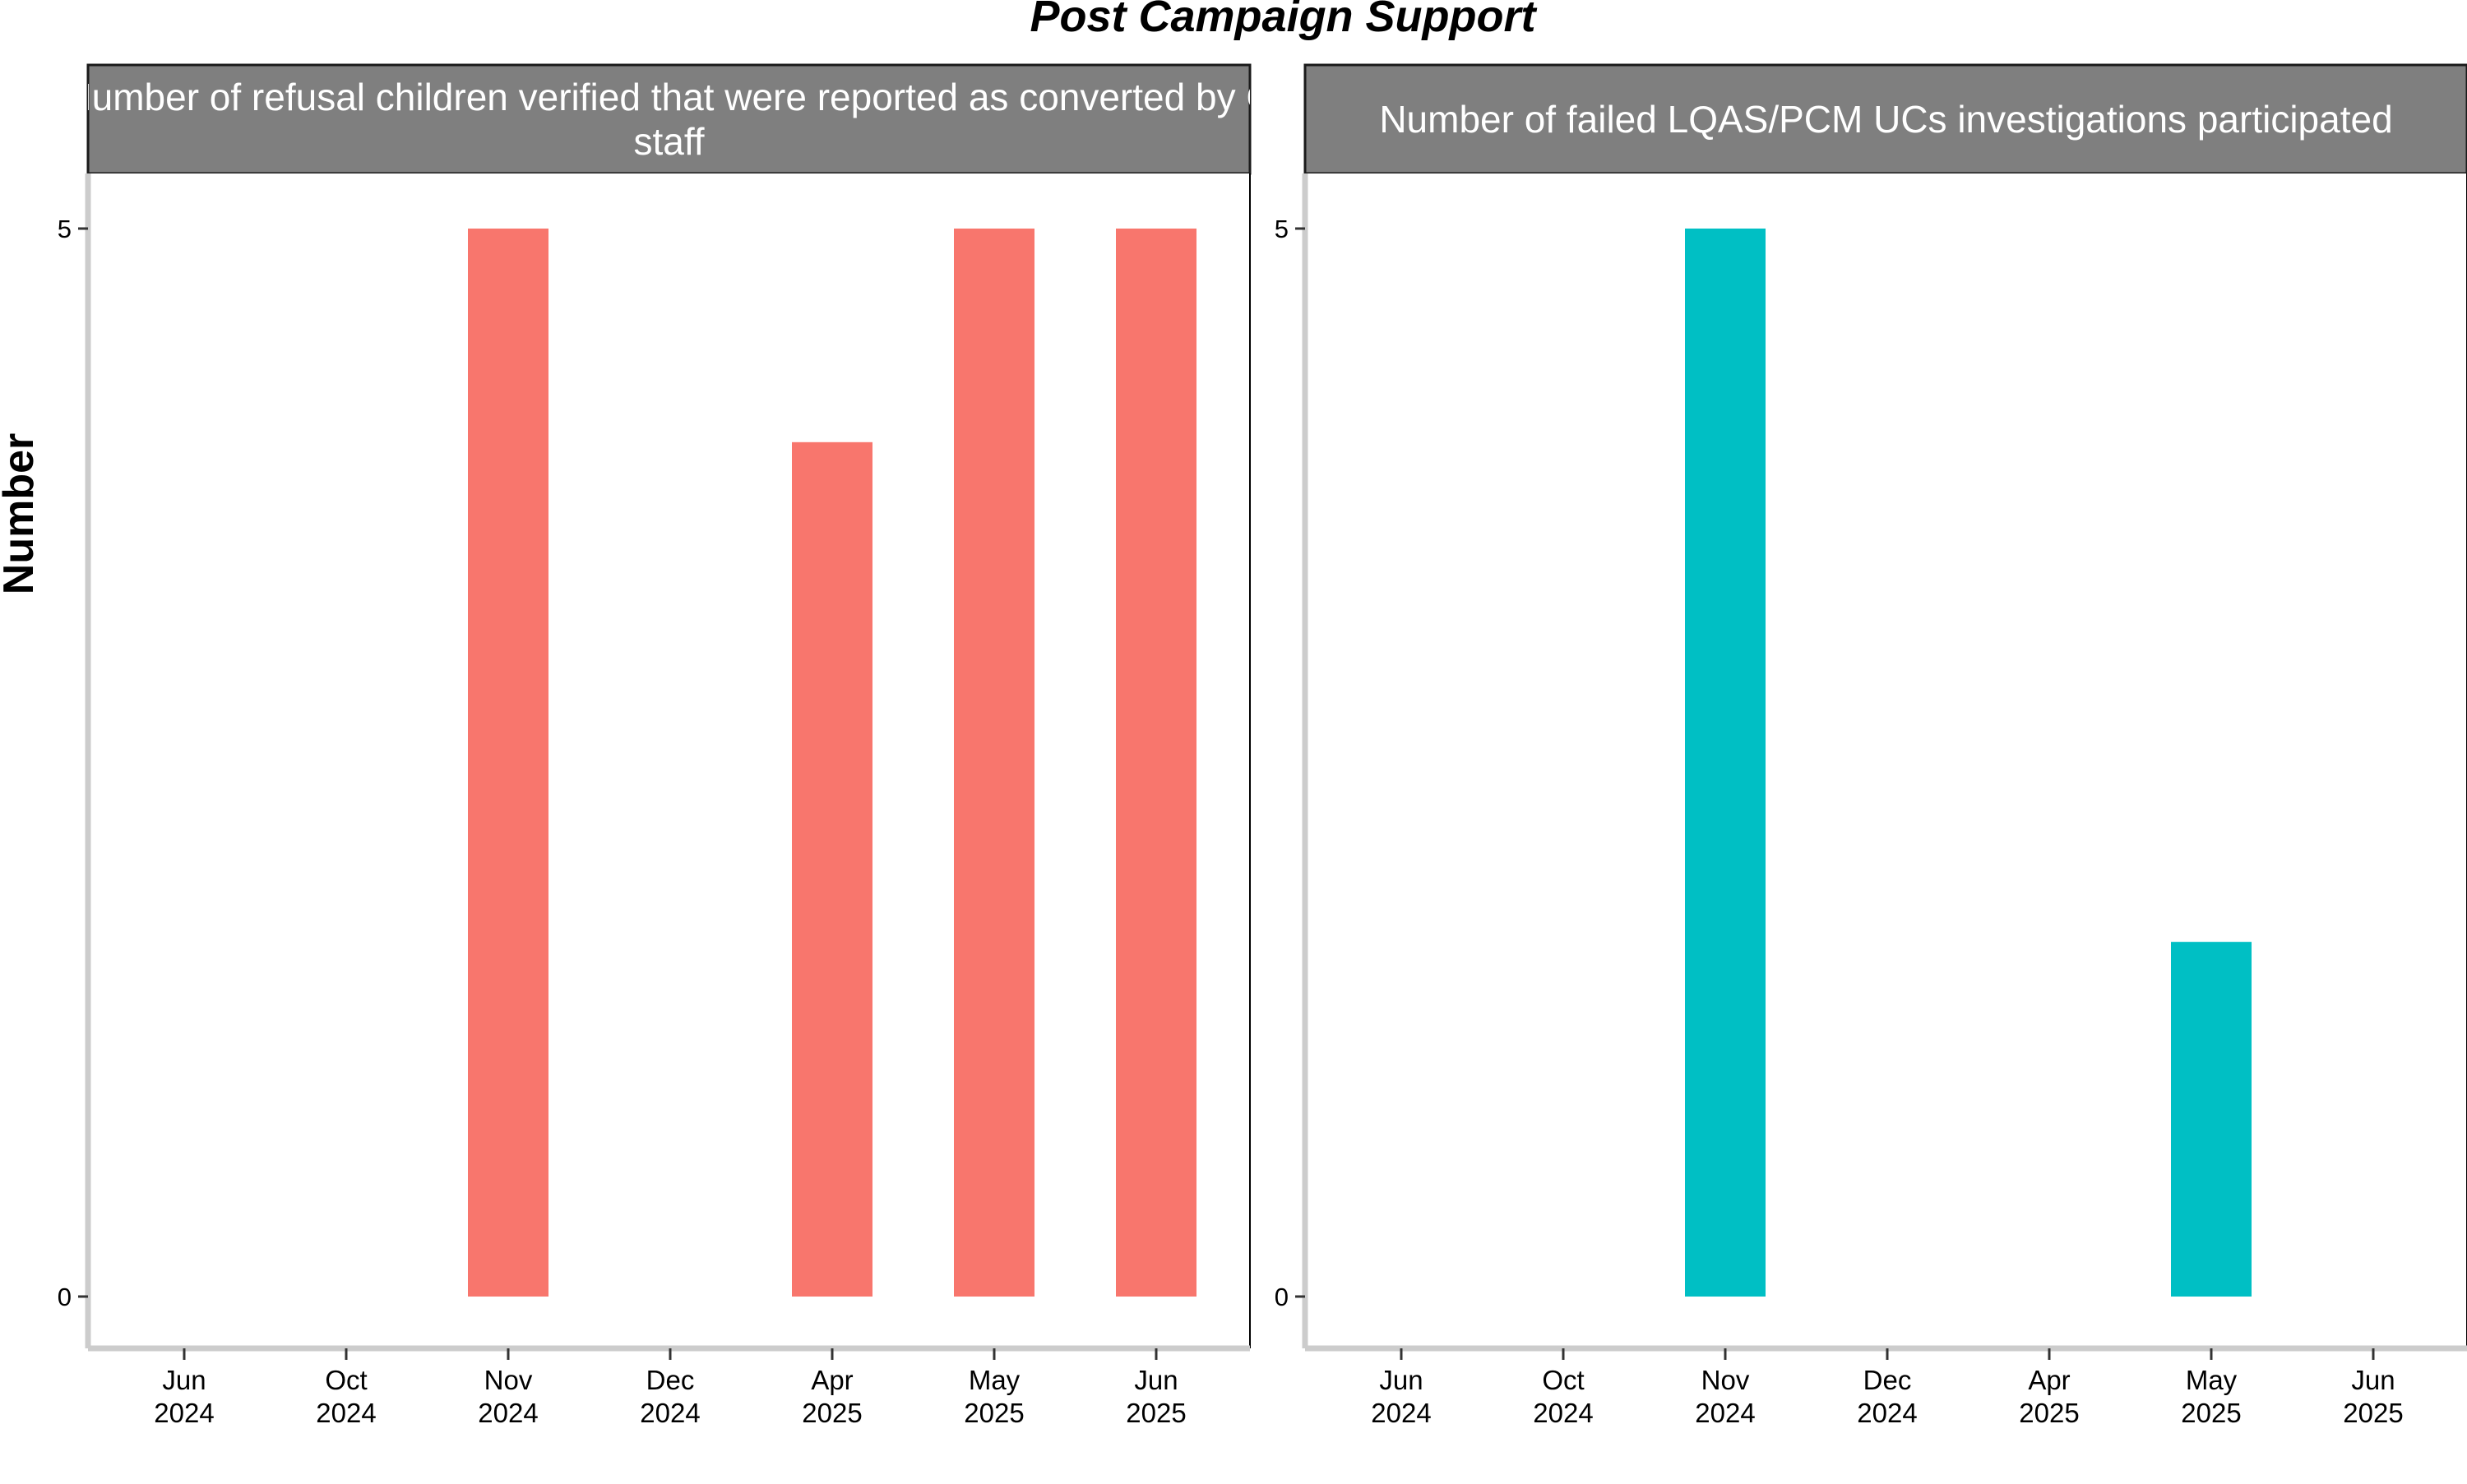 The width and height of the screenshot is (2467, 1484). Describe the element at coordinates (669, 141) in the screenshot. I see `panel-1-strip-title: staff` at that location.